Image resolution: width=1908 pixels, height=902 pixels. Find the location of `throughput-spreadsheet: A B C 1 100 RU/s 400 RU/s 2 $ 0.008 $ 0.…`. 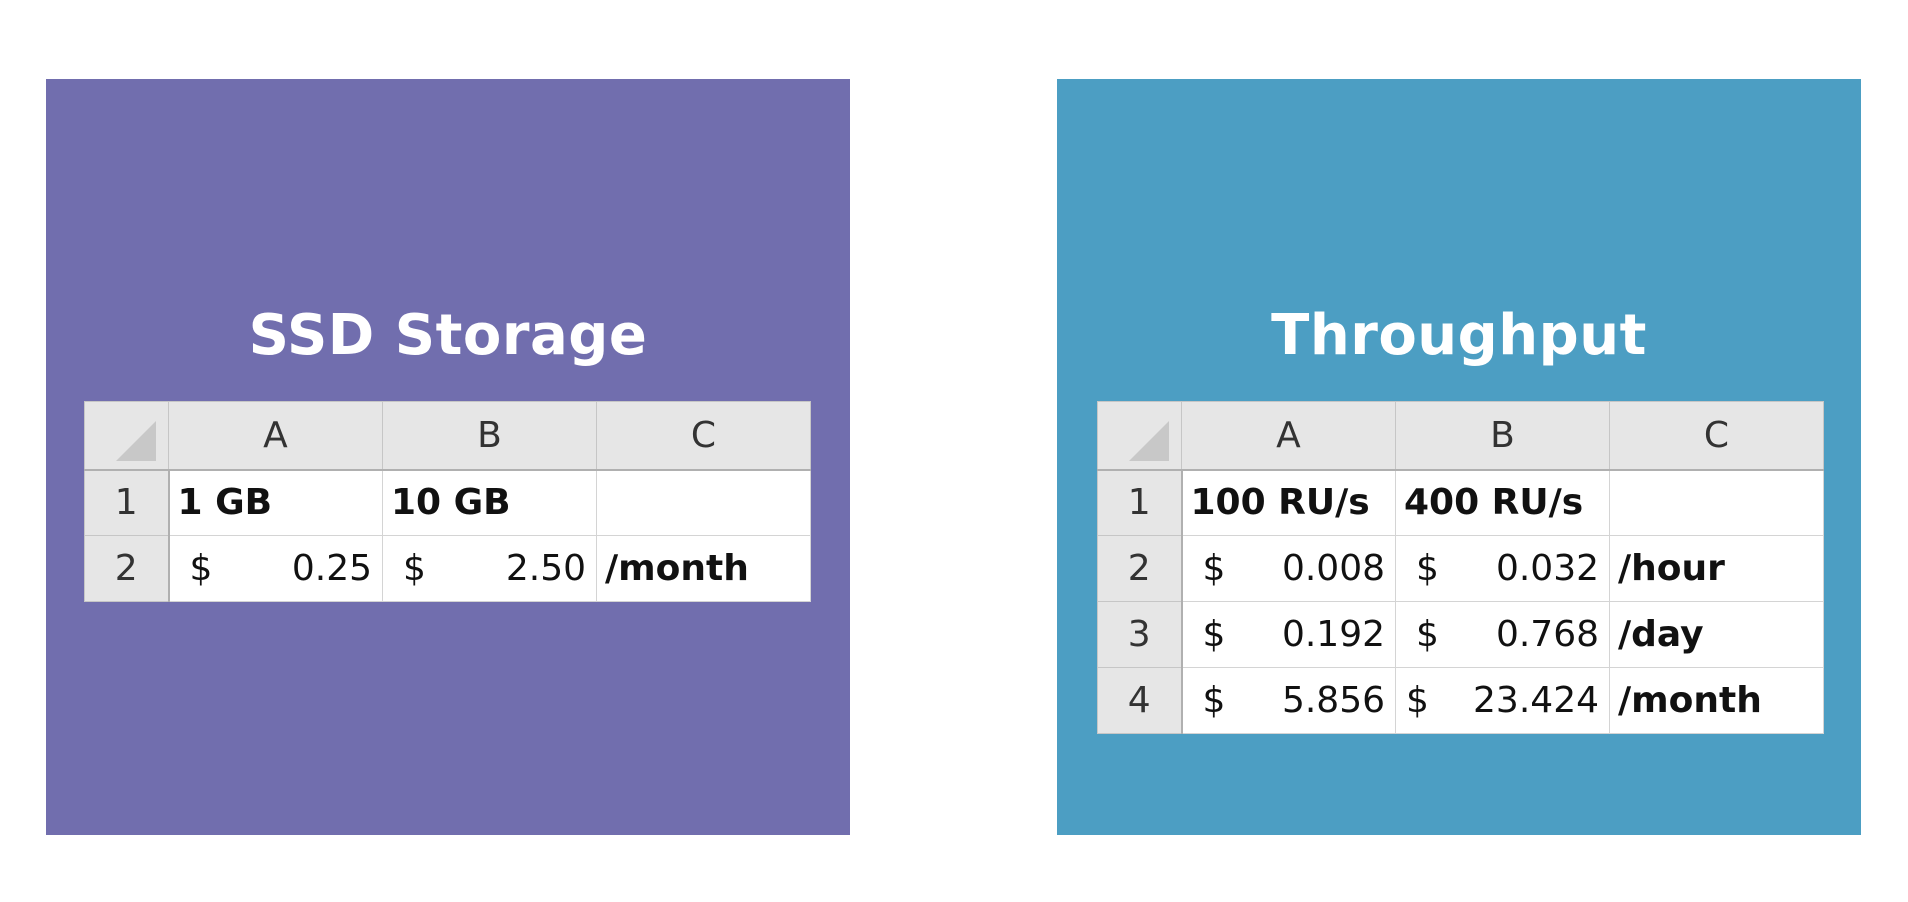

throughput-spreadsheet: A B C 1 100 RU/s 400 RU/s 2 $ 0.008 $ 0.… is located at coordinates (1460, 567).